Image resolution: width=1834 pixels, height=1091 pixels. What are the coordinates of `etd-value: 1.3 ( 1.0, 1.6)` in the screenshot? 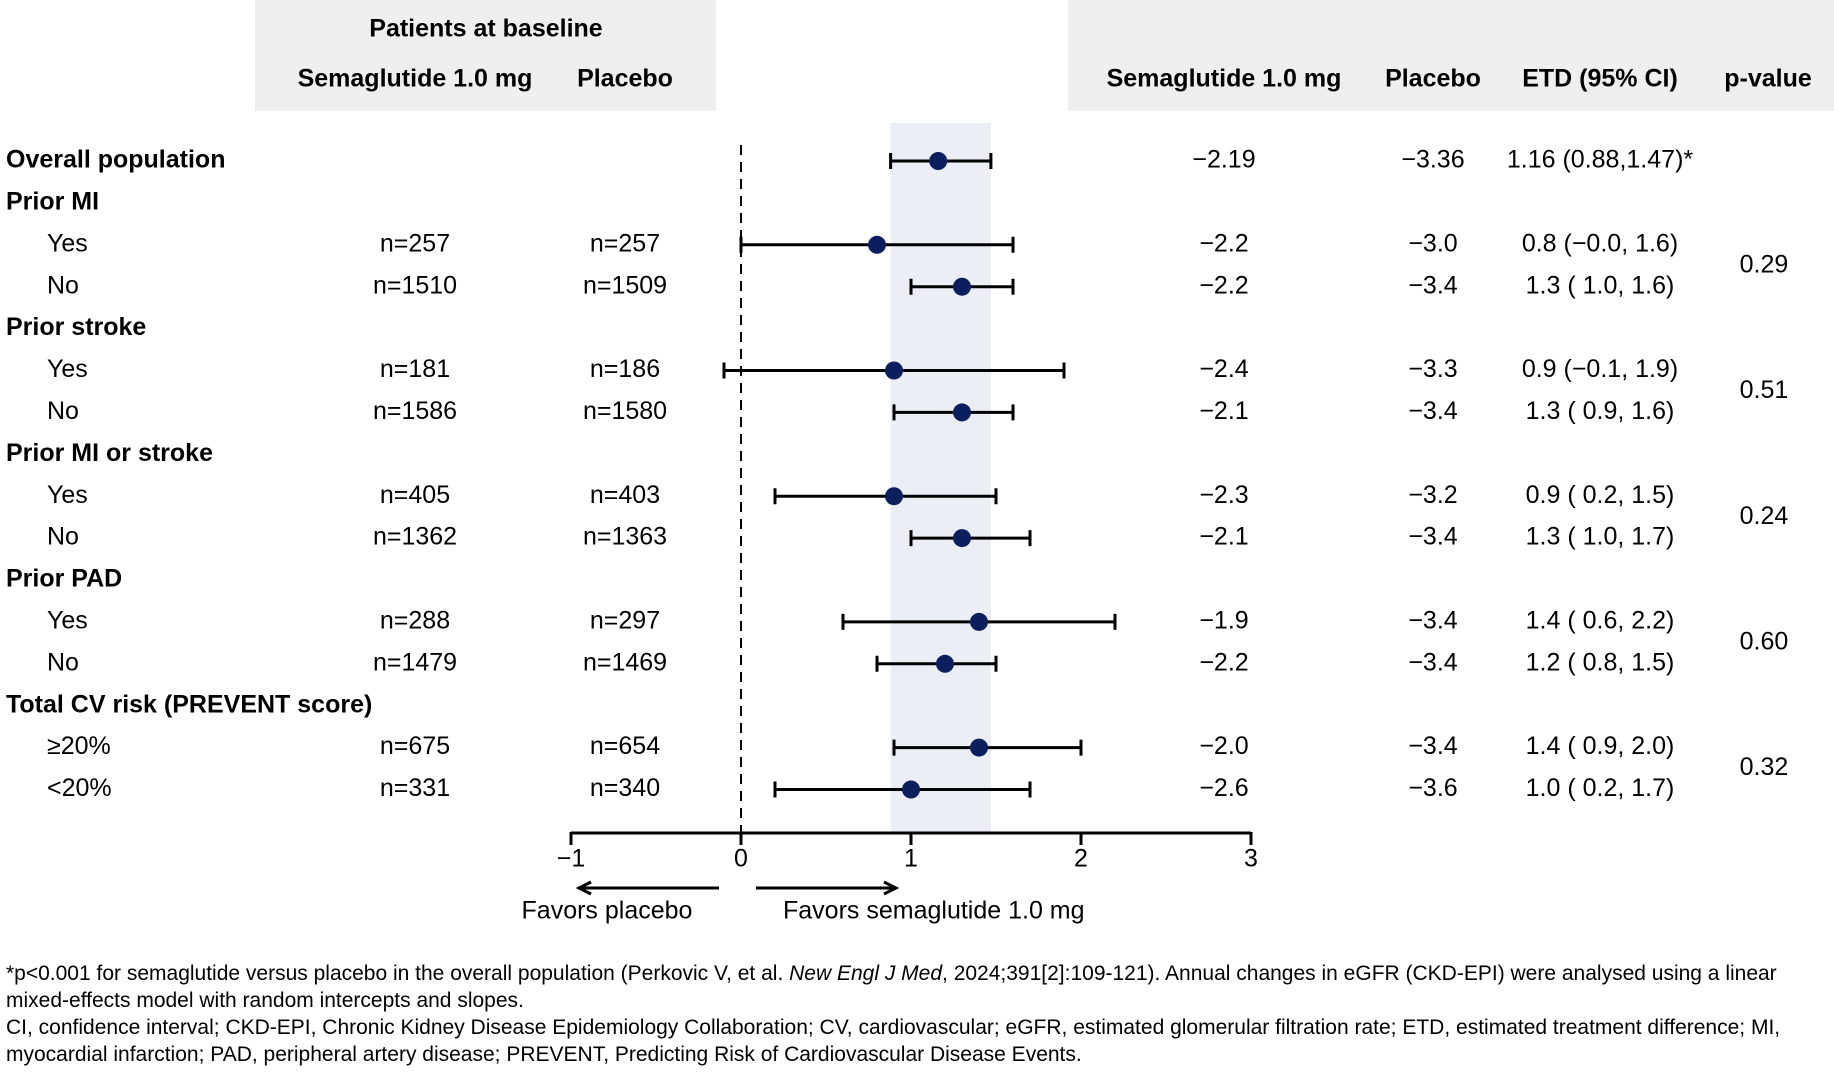 It's located at (1600, 285).